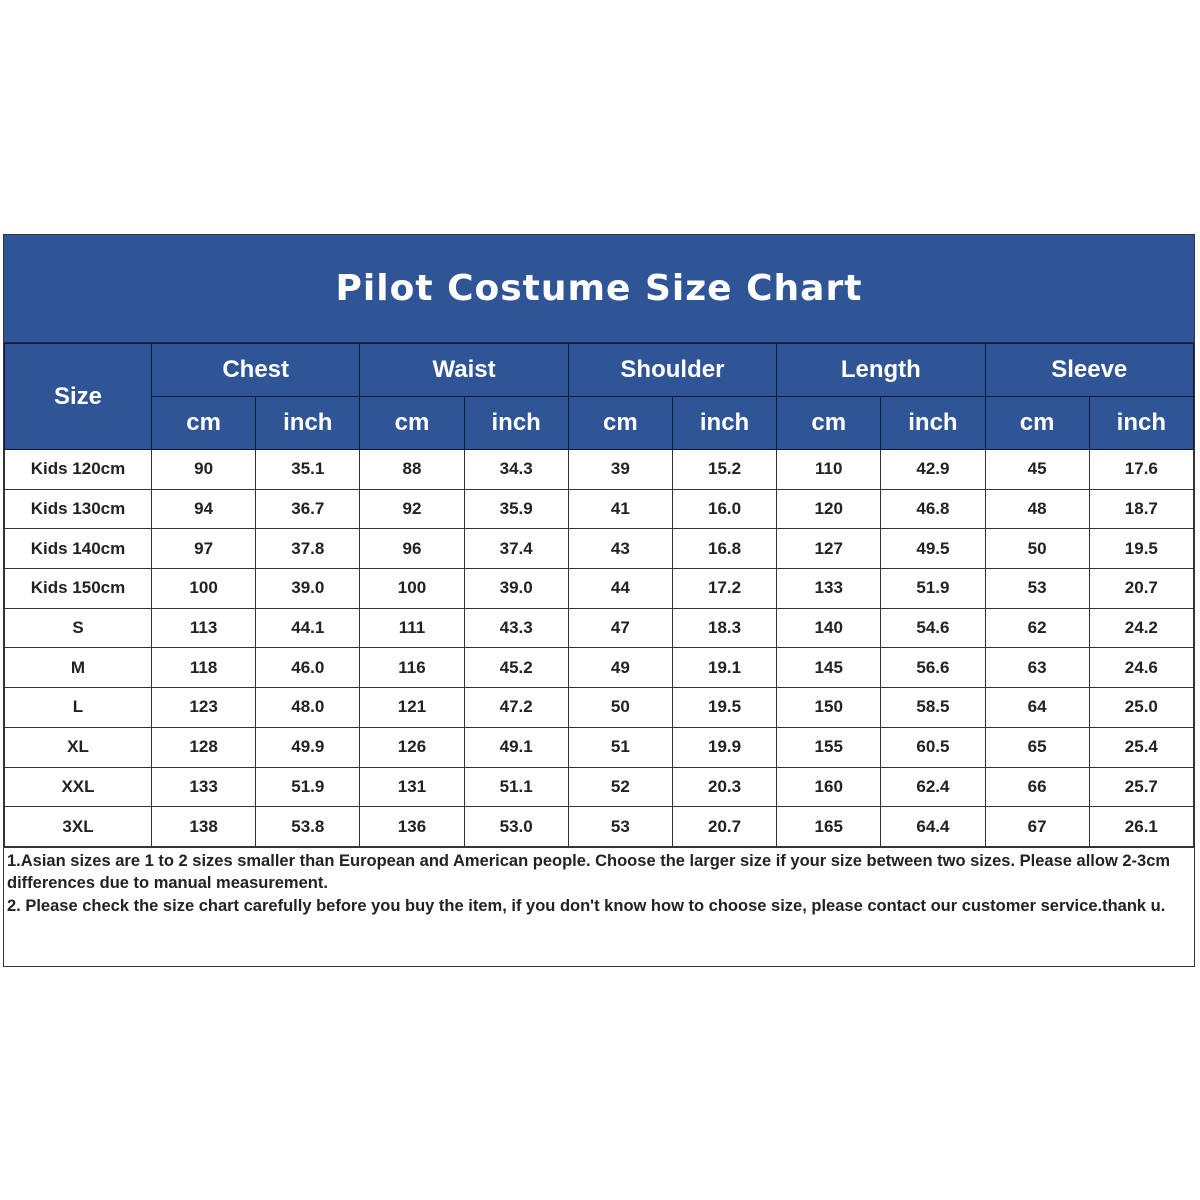 This screenshot has width=1200, height=1200. Describe the element at coordinates (308, 747) in the screenshot. I see `table-cell: 49.9` at that location.